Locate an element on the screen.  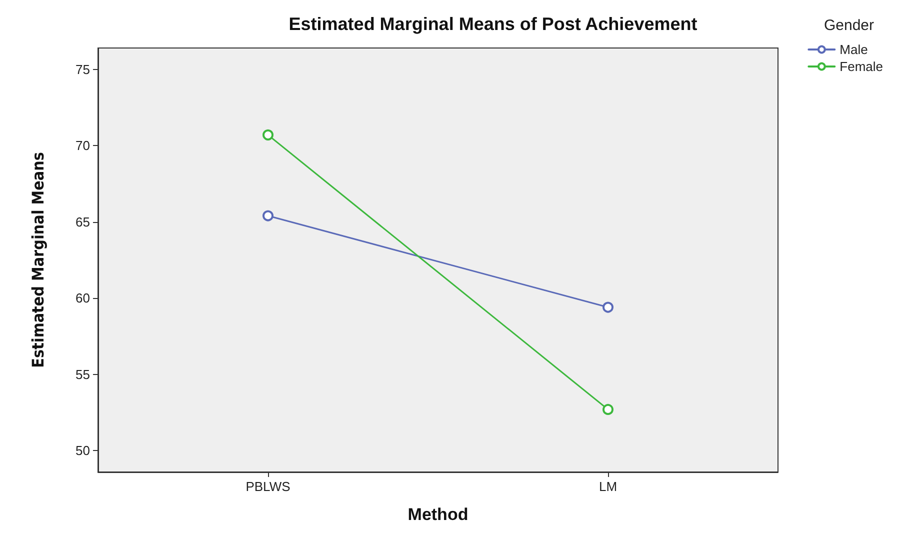
y-tick-label: 60 is located at coordinates (83, 298).